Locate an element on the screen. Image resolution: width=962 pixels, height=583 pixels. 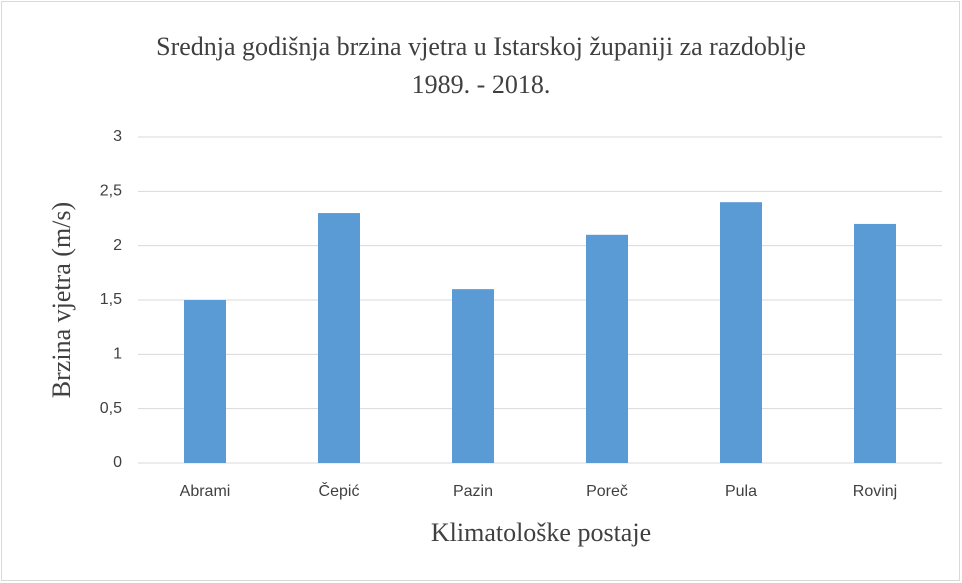
y-tick-label: 1,5 is located at coordinates (111, 299).